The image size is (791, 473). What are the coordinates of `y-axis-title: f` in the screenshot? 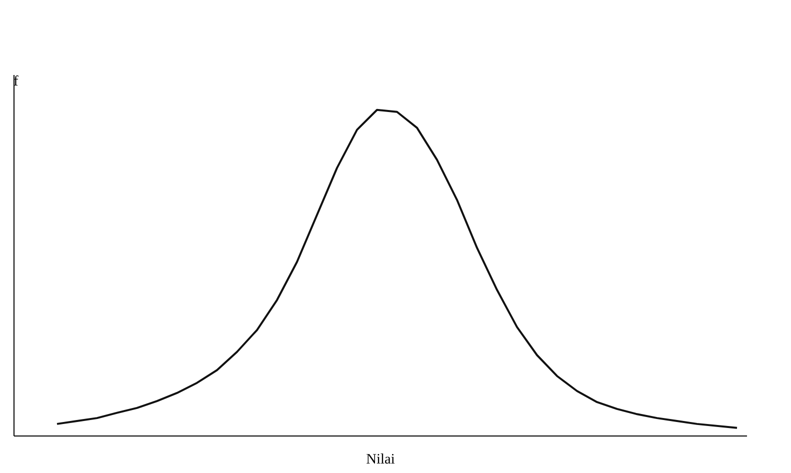 It's located at (16, 80).